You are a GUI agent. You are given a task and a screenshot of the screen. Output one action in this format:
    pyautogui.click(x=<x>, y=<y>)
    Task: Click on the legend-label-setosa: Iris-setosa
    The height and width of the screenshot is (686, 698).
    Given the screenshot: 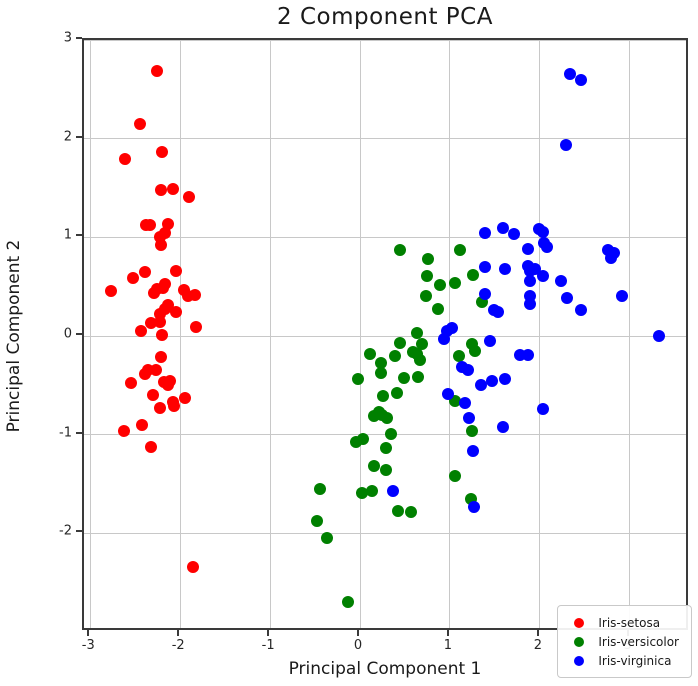 What is the action you would take?
    pyautogui.click(x=629, y=622)
    